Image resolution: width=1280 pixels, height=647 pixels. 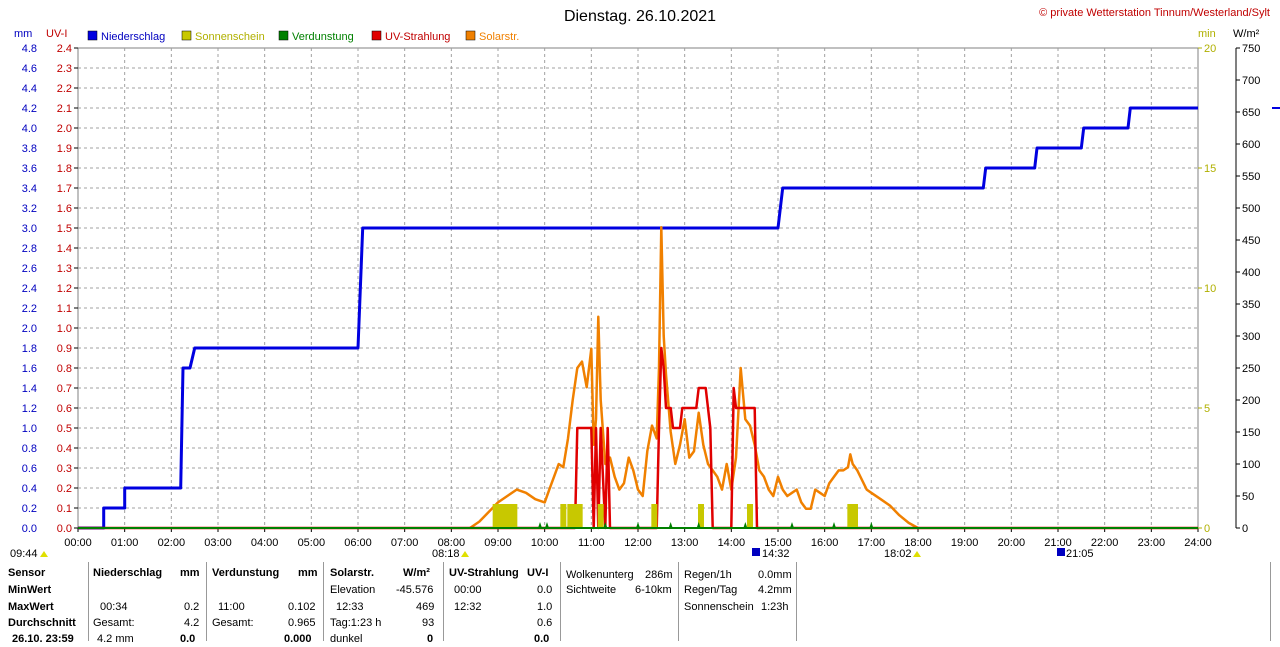 I want to click on uv-min-time: 00:00, so click(x=468, y=590).